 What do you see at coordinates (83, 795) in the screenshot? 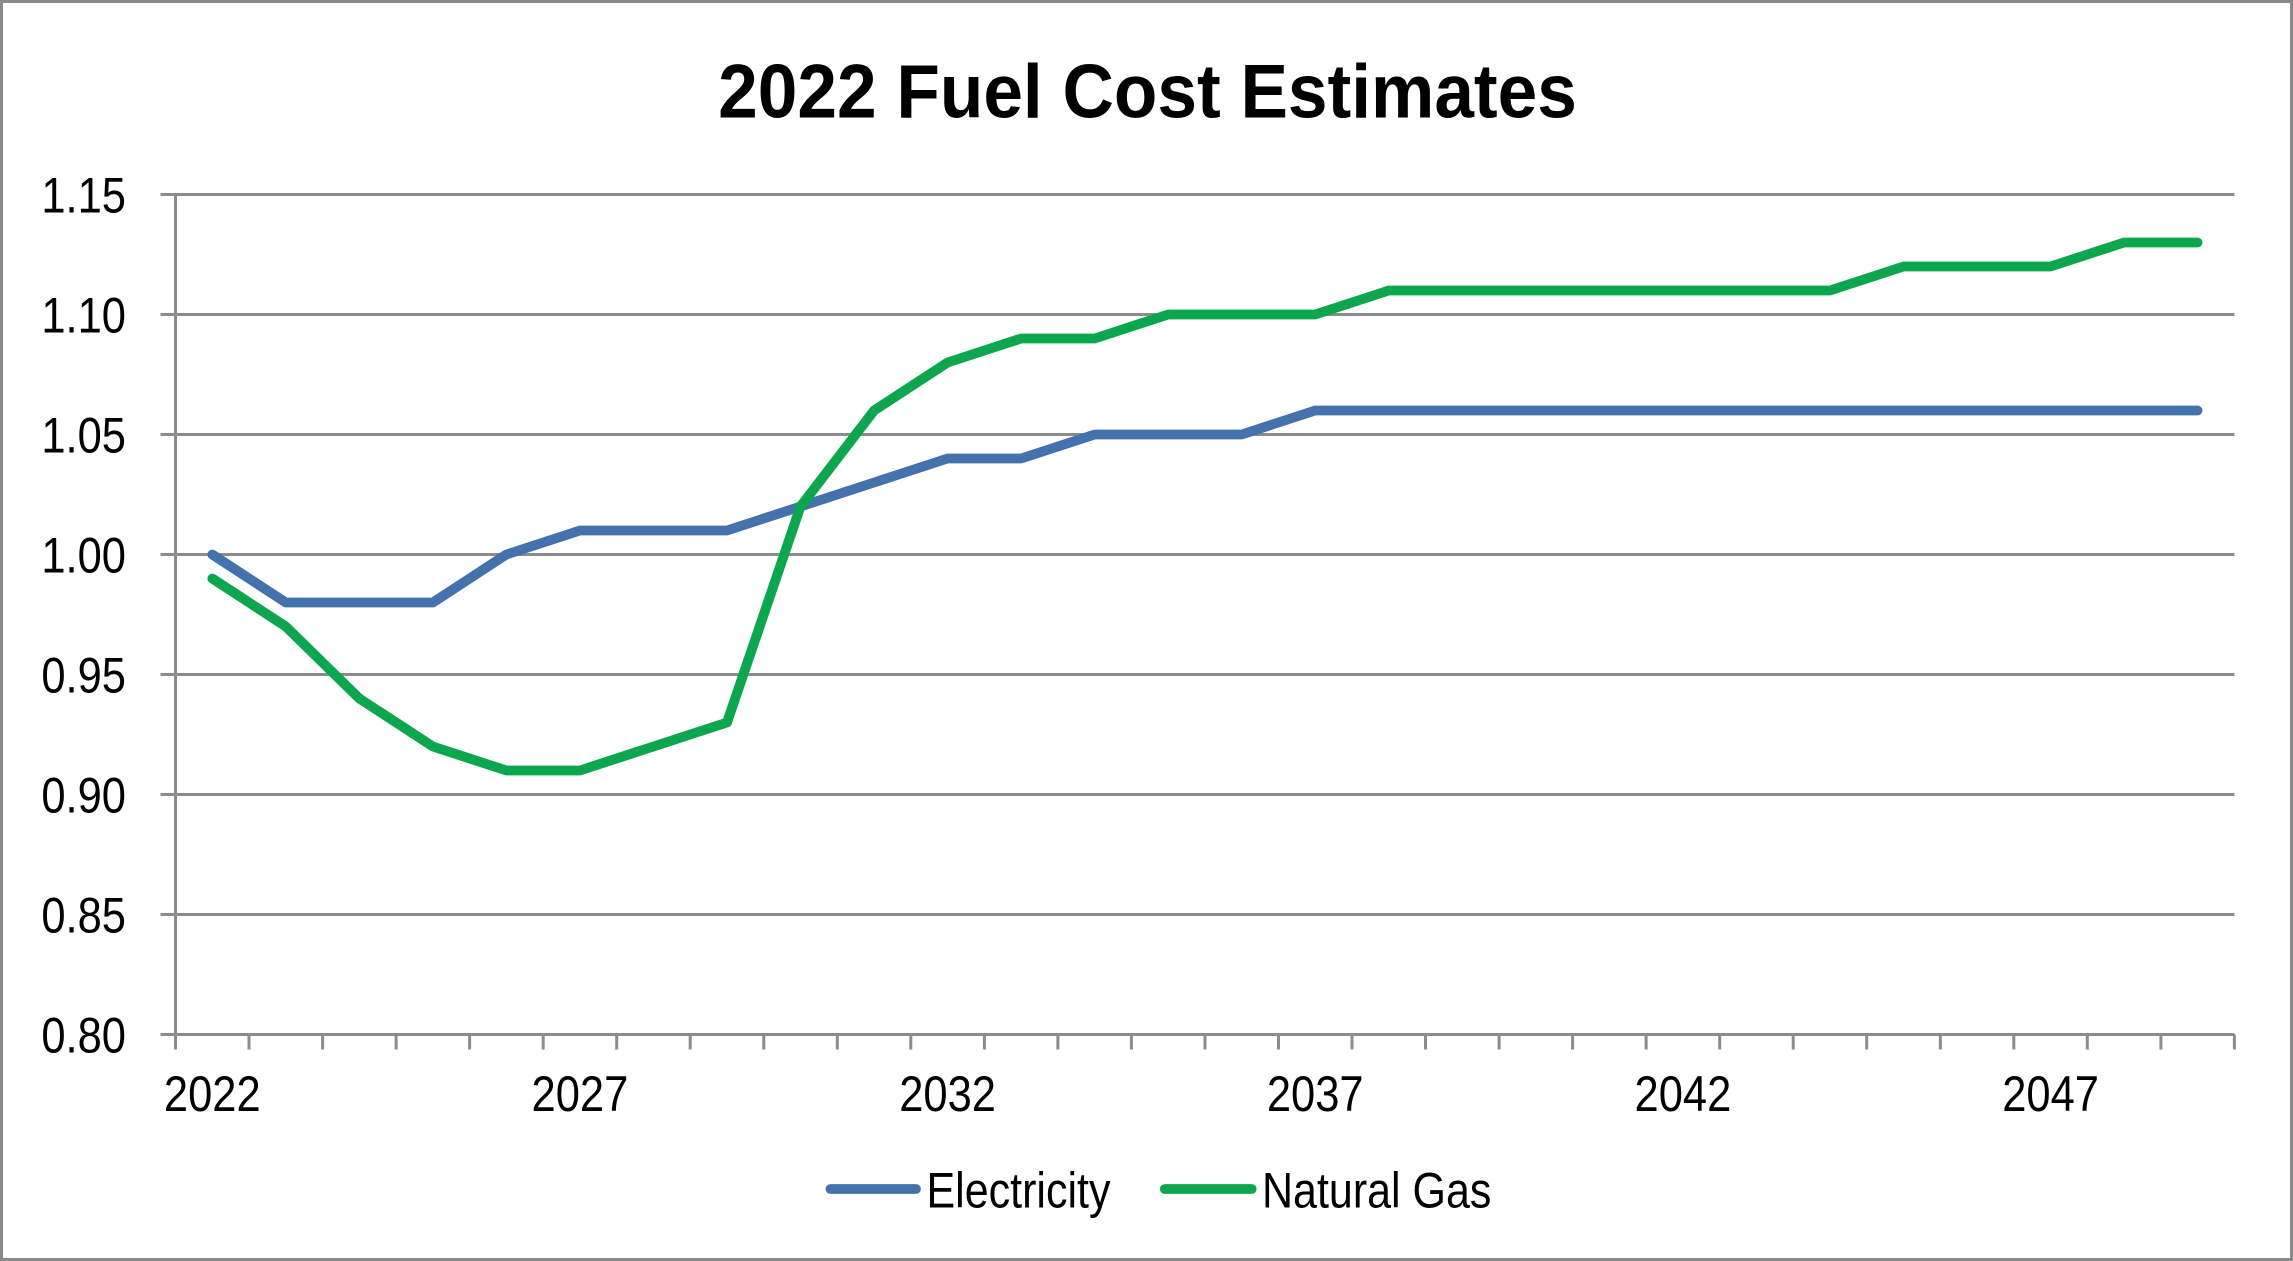
I see `svg-text: 0.90` at bounding box center [83, 795].